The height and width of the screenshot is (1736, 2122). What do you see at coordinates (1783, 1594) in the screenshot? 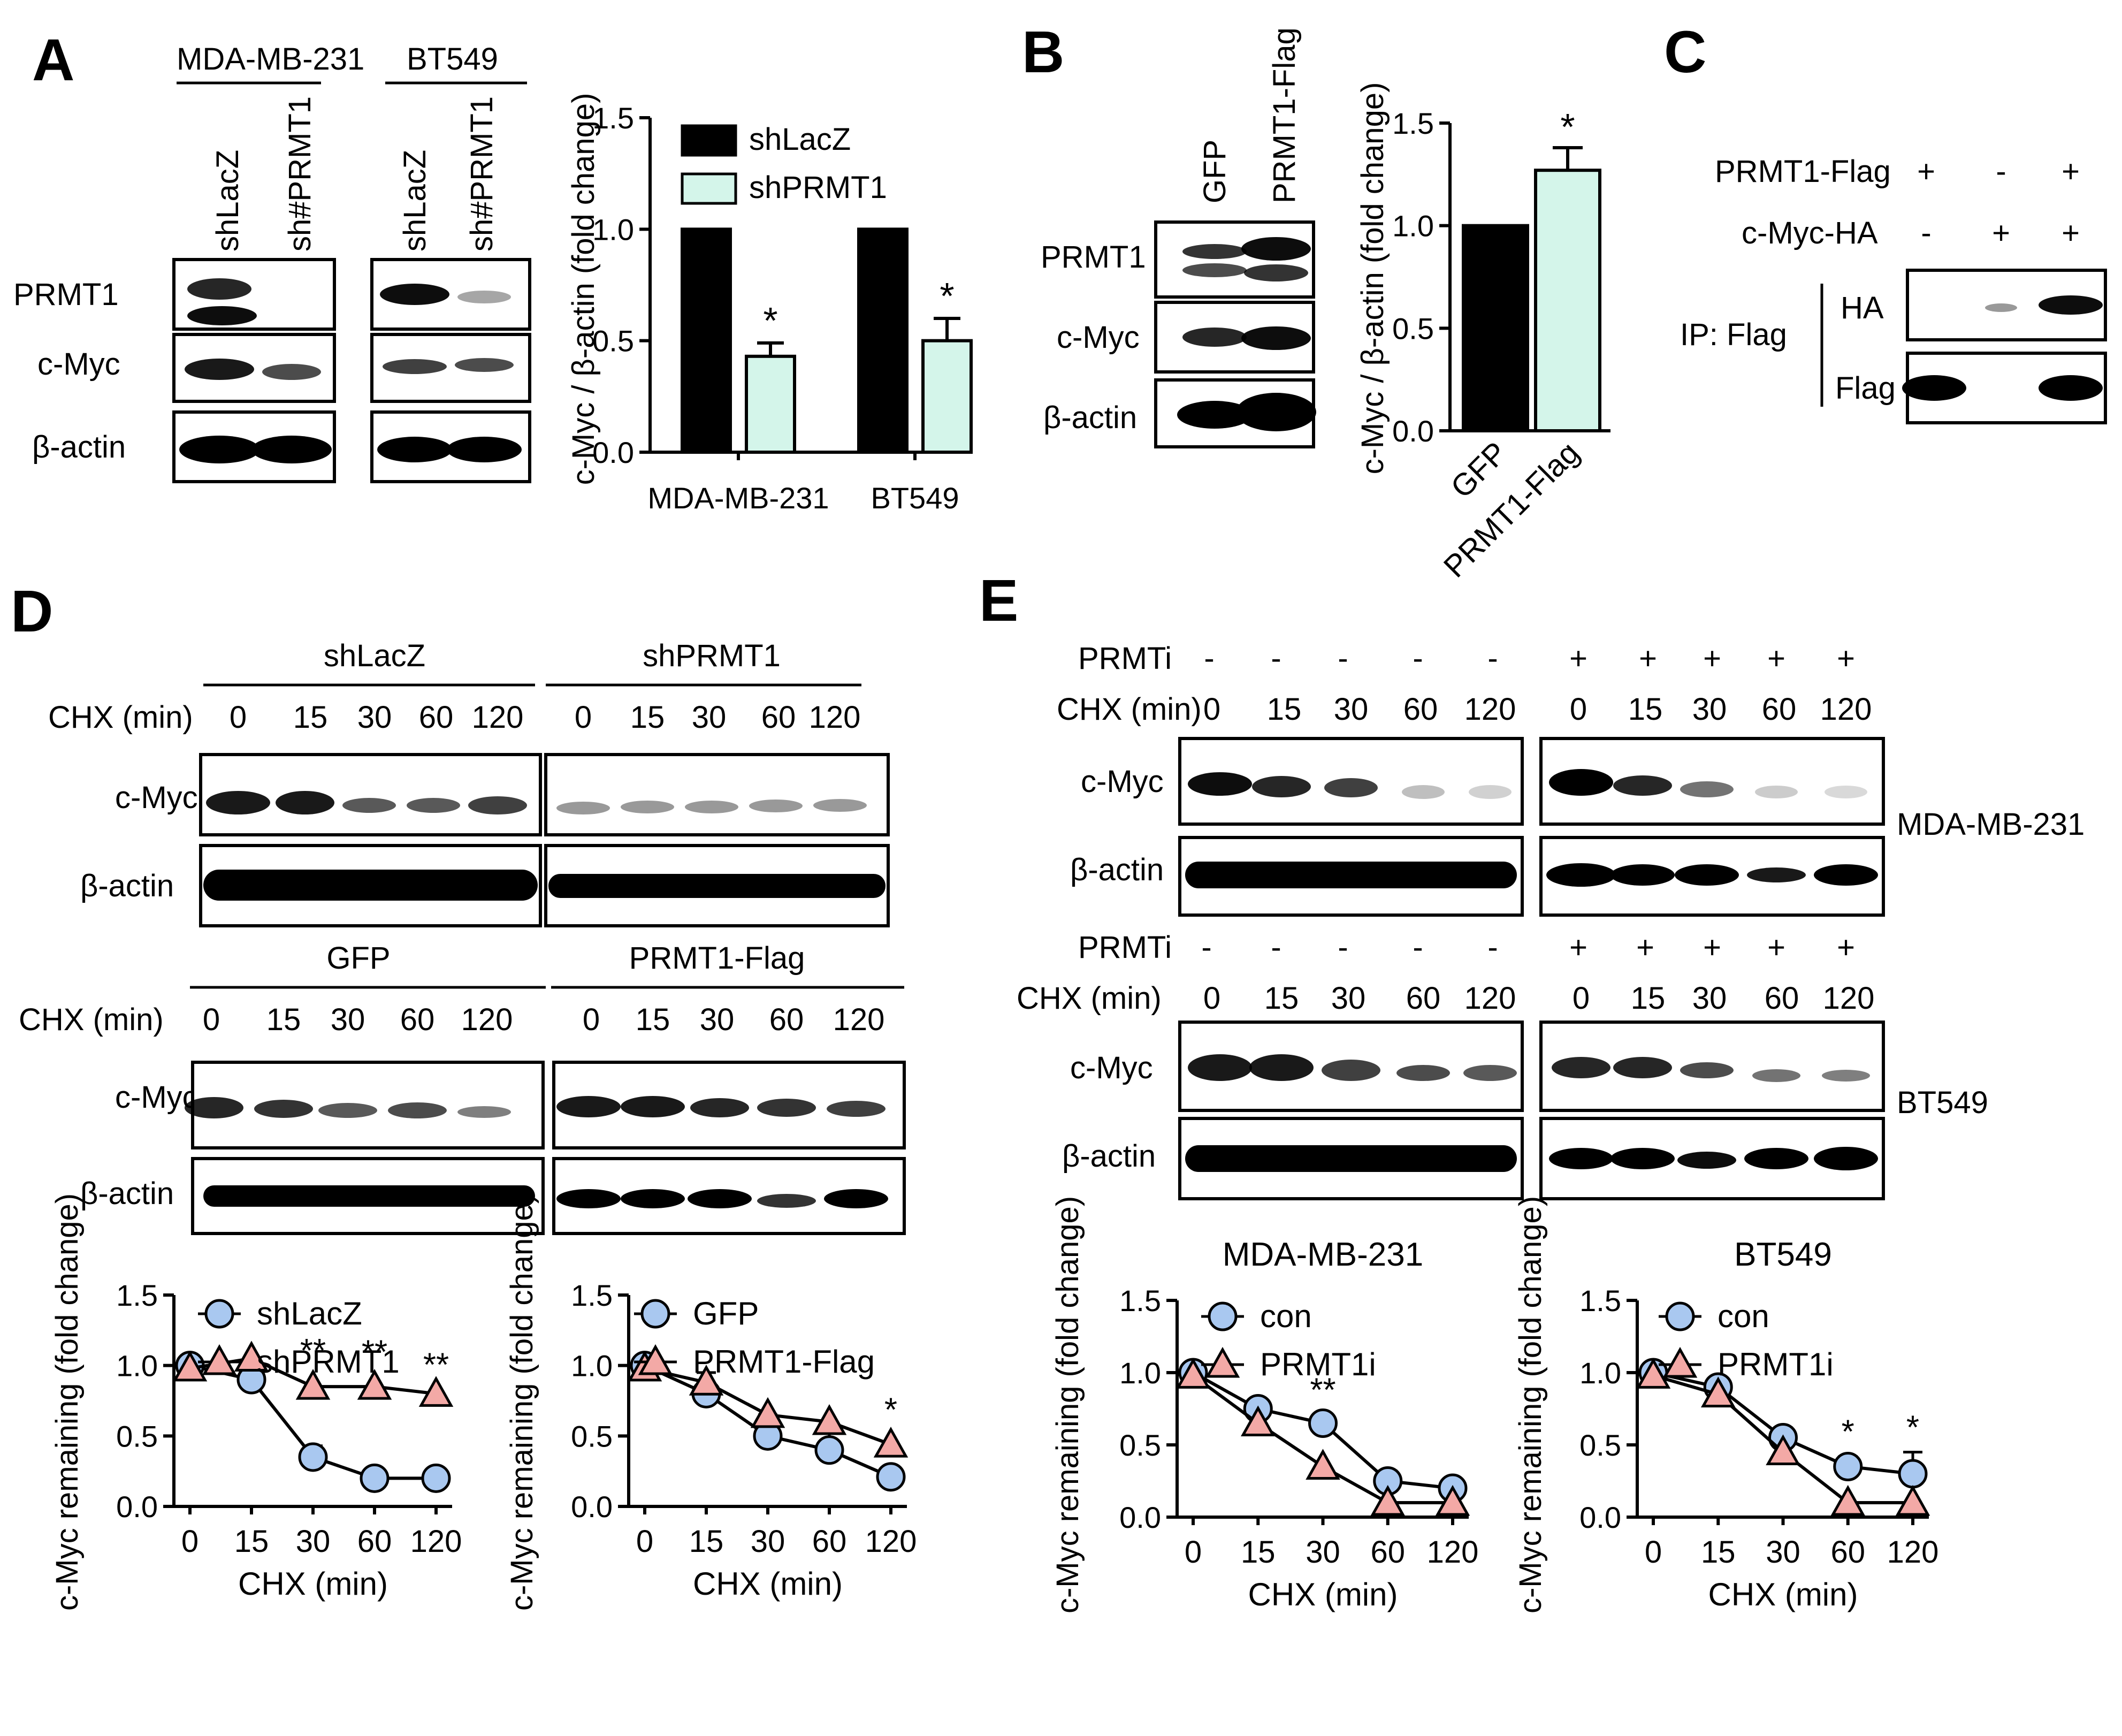
I see `x-axis-label: CHX (min)` at bounding box center [1783, 1594].